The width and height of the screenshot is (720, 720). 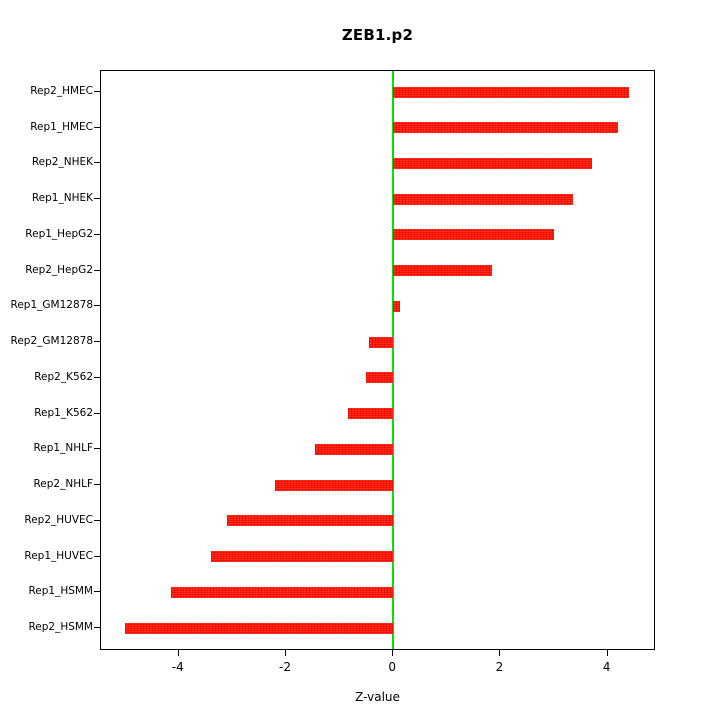 I want to click on x-tick-label: -2, so click(x=285, y=667).